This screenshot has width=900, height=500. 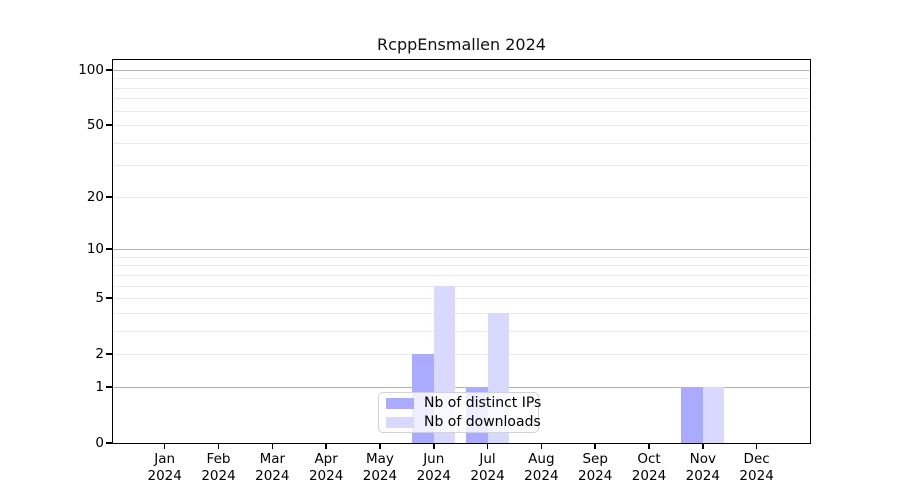 I want to click on x-tick-mark-dec, so click(x=756, y=446).